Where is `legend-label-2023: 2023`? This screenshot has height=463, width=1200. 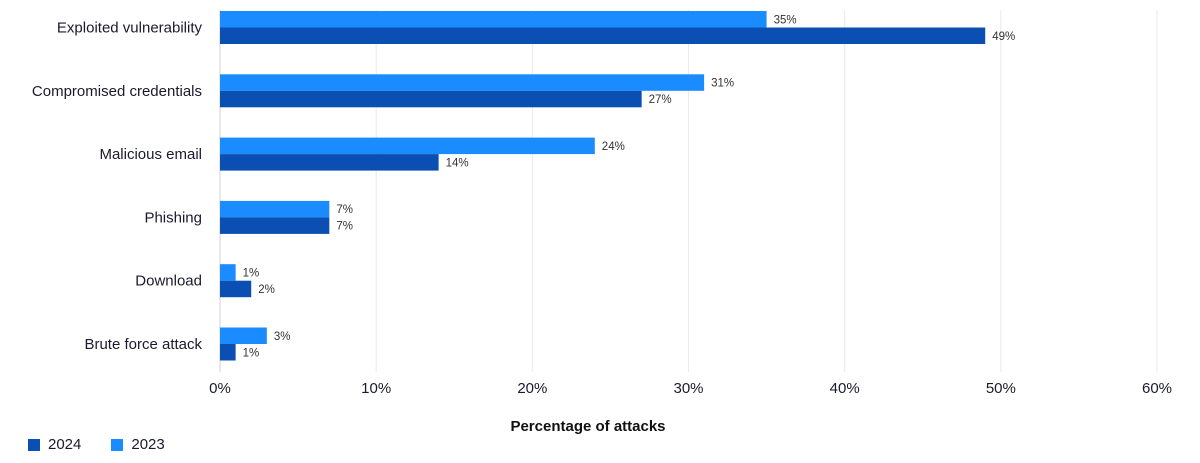 legend-label-2023: 2023 is located at coordinates (148, 444).